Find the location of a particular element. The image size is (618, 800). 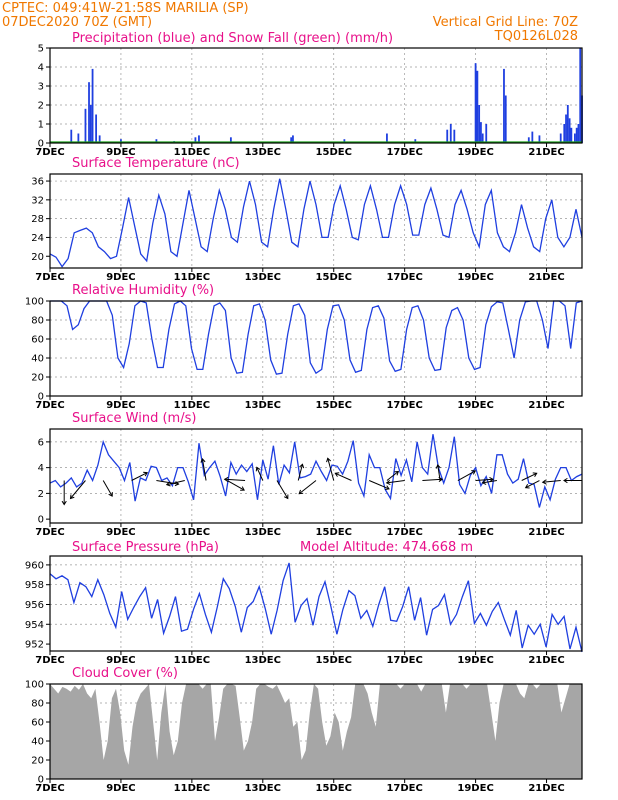

y-tick-label: 2 is located at coordinates (41, 494).